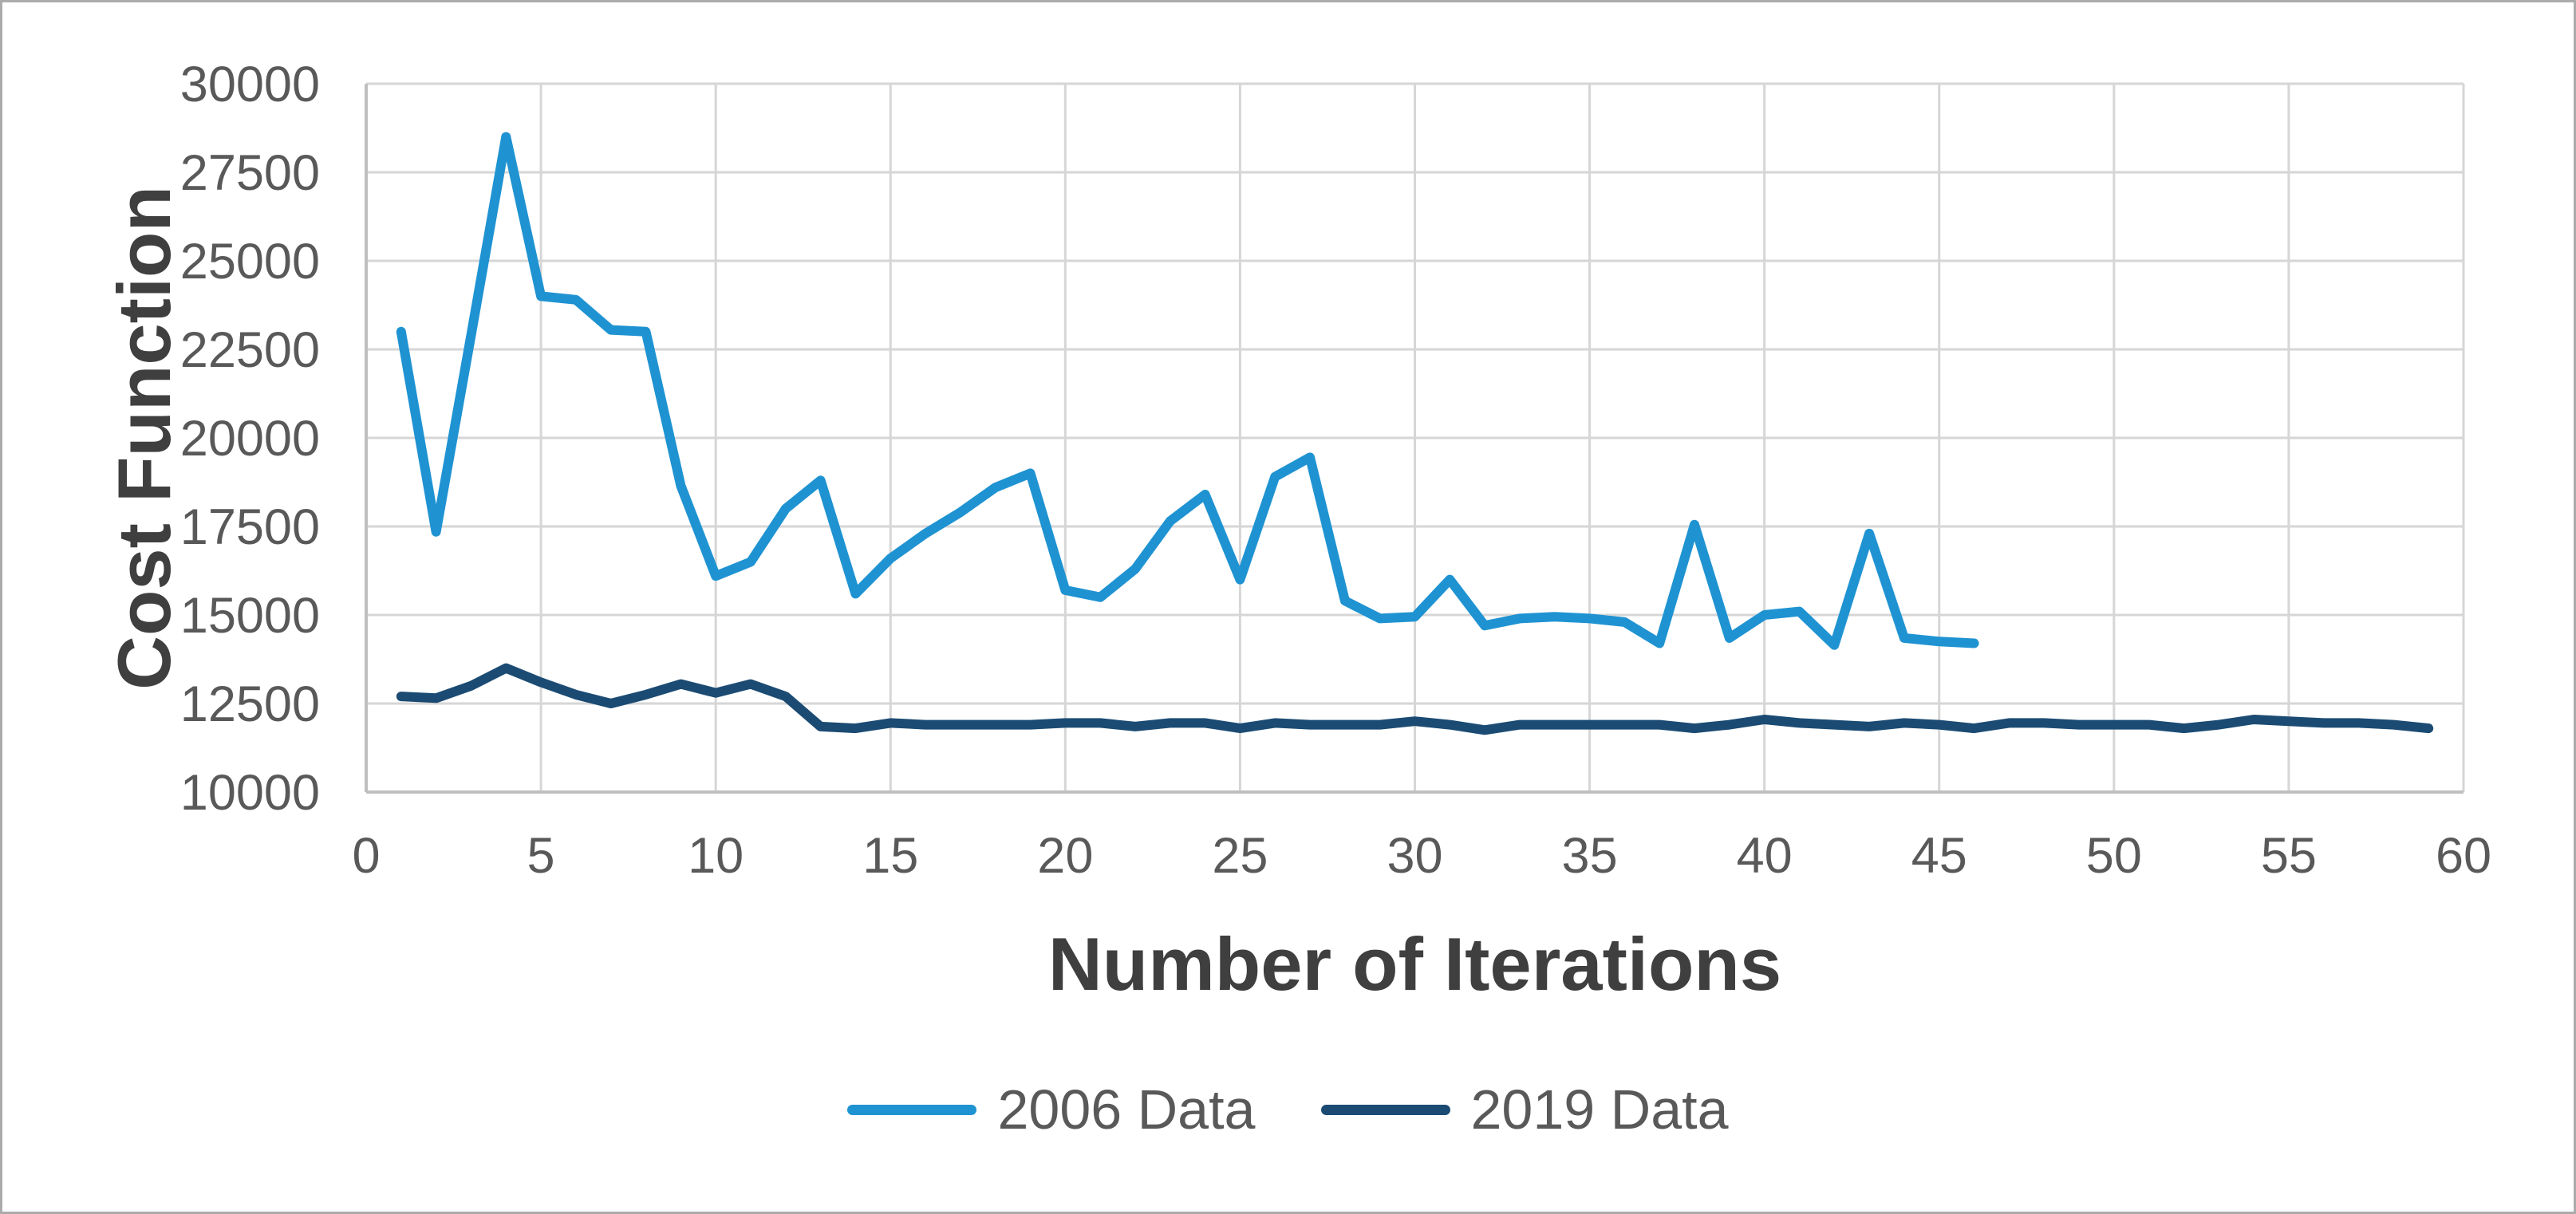  What do you see at coordinates (250, 793) in the screenshot?
I see `y-tick-label: 10000` at bounding box center [250, 793].